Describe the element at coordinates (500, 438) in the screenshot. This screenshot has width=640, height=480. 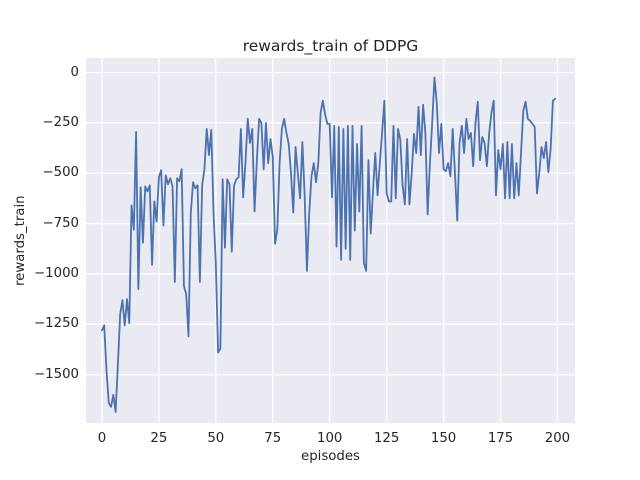
I see `x-tick-label: 175` at that location.